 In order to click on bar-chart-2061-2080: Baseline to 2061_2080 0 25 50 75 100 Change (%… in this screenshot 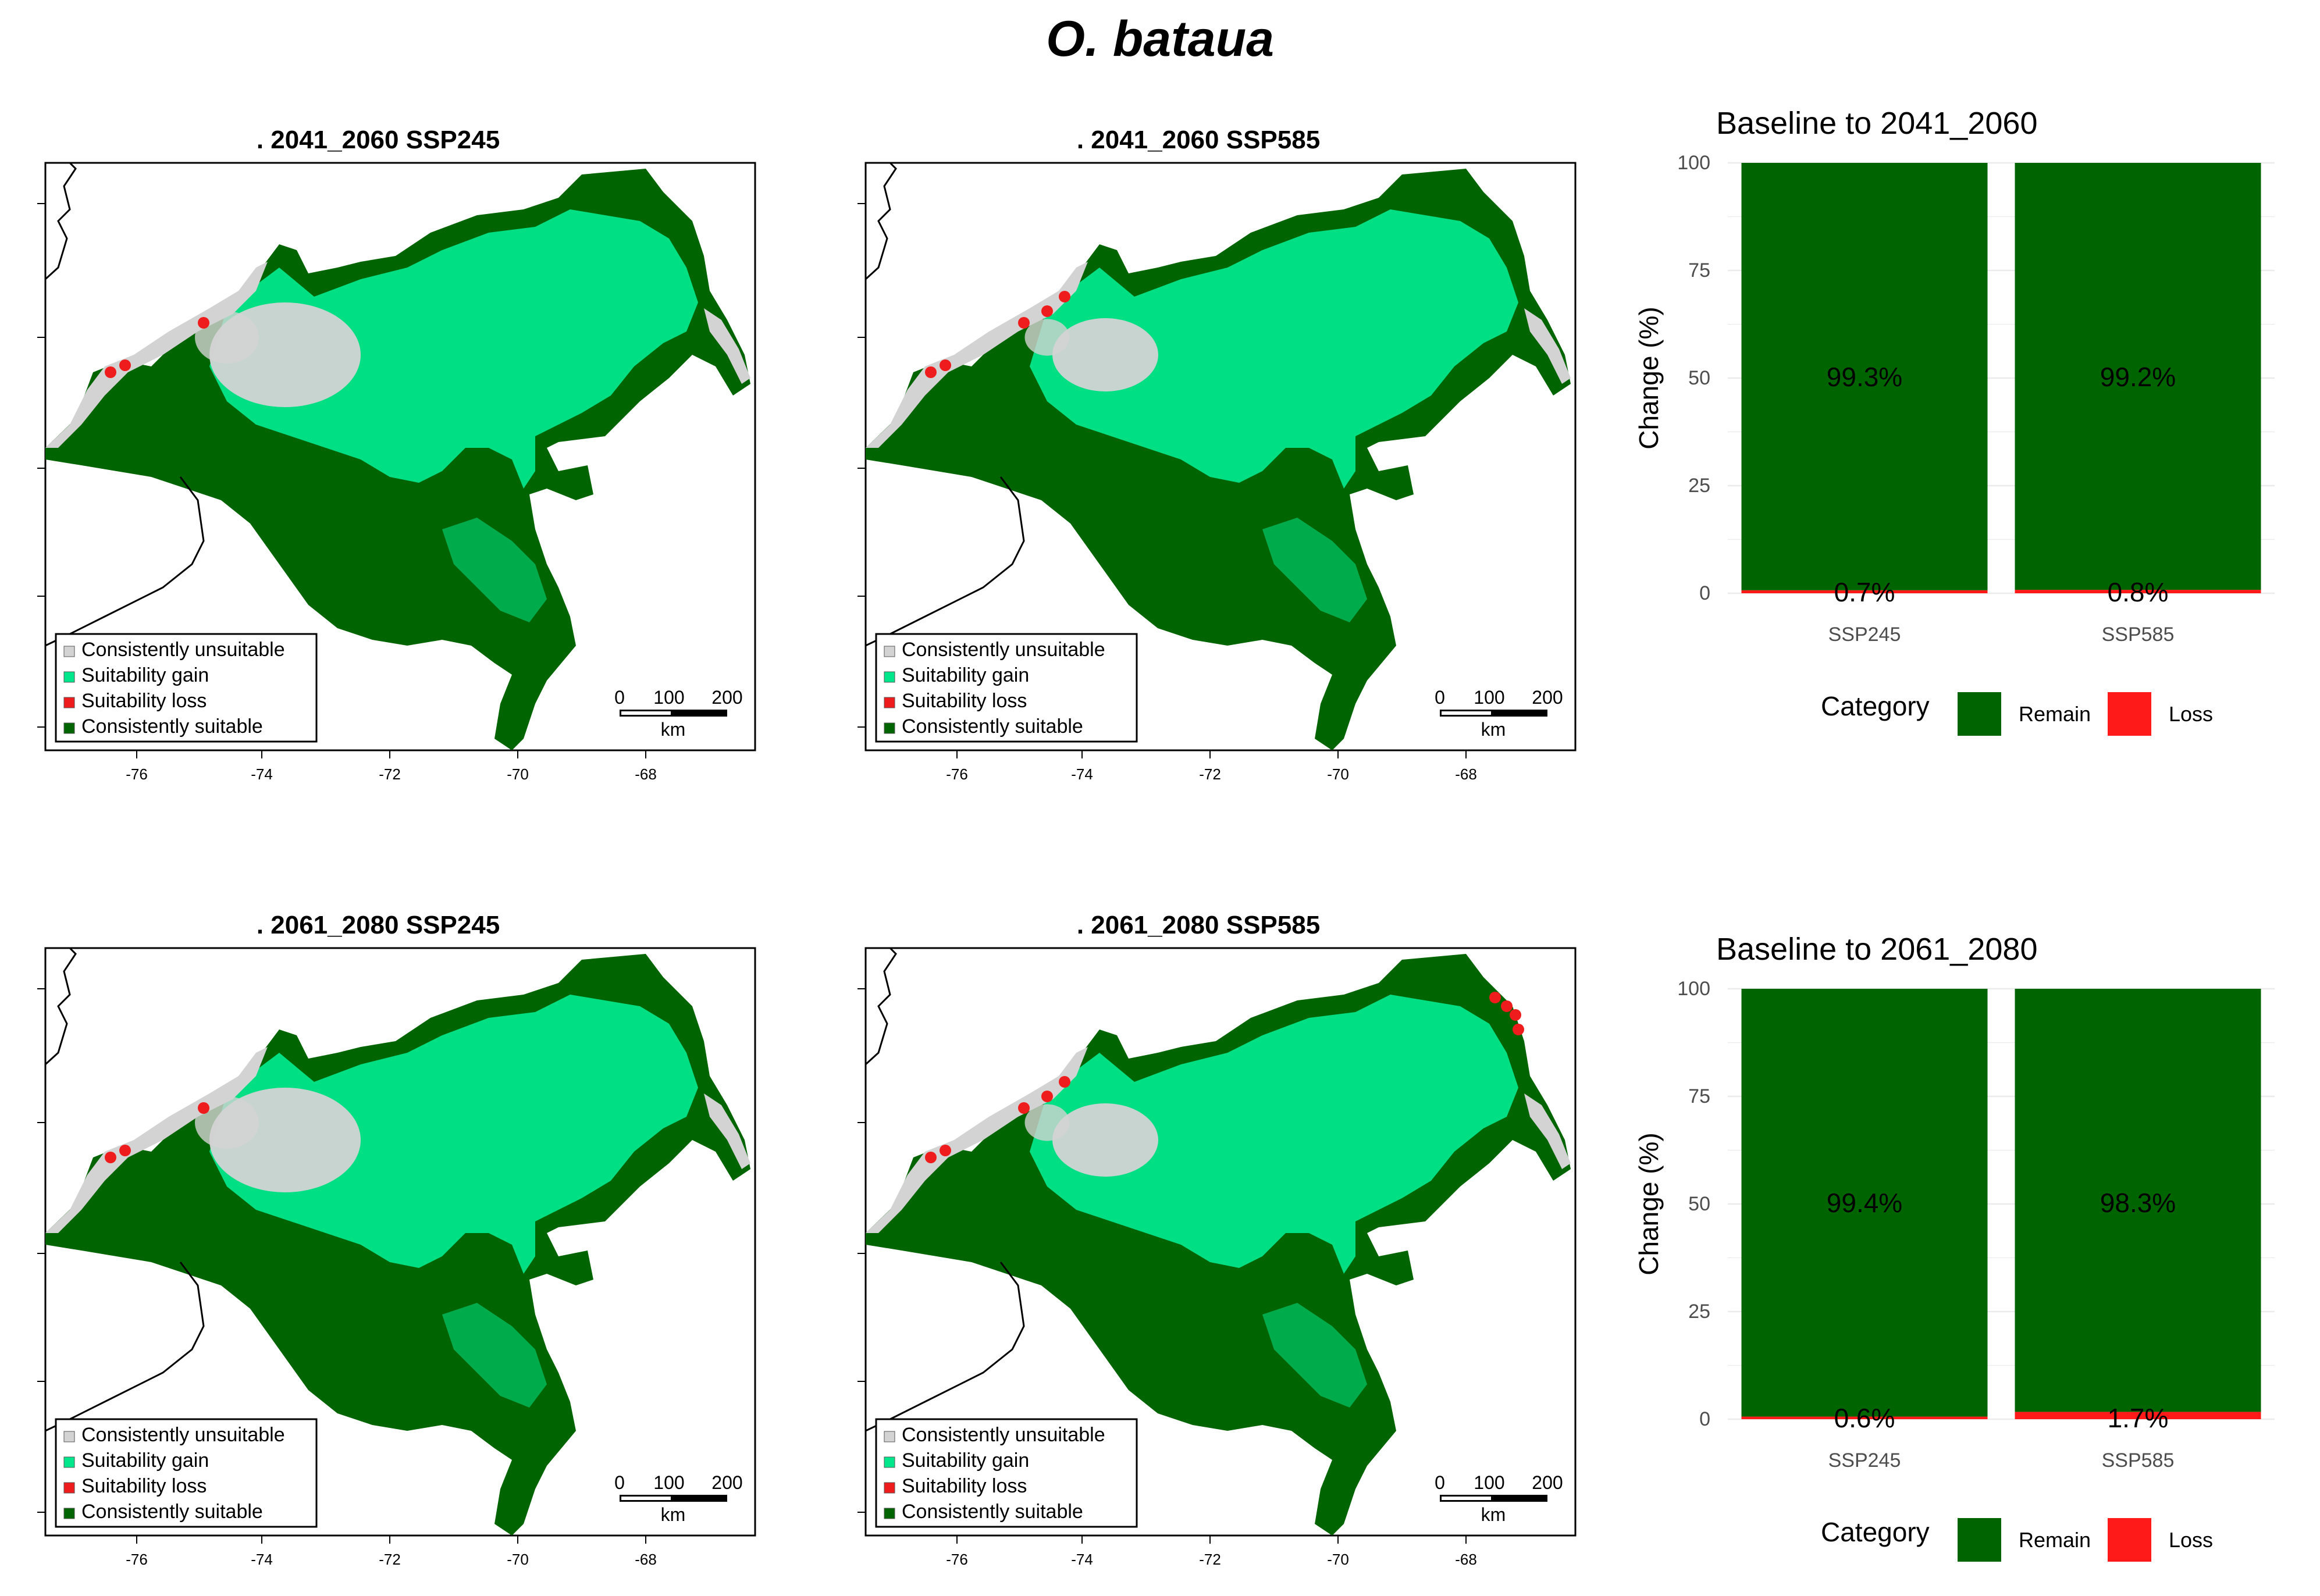, I will do `click(1954, 1247)`.